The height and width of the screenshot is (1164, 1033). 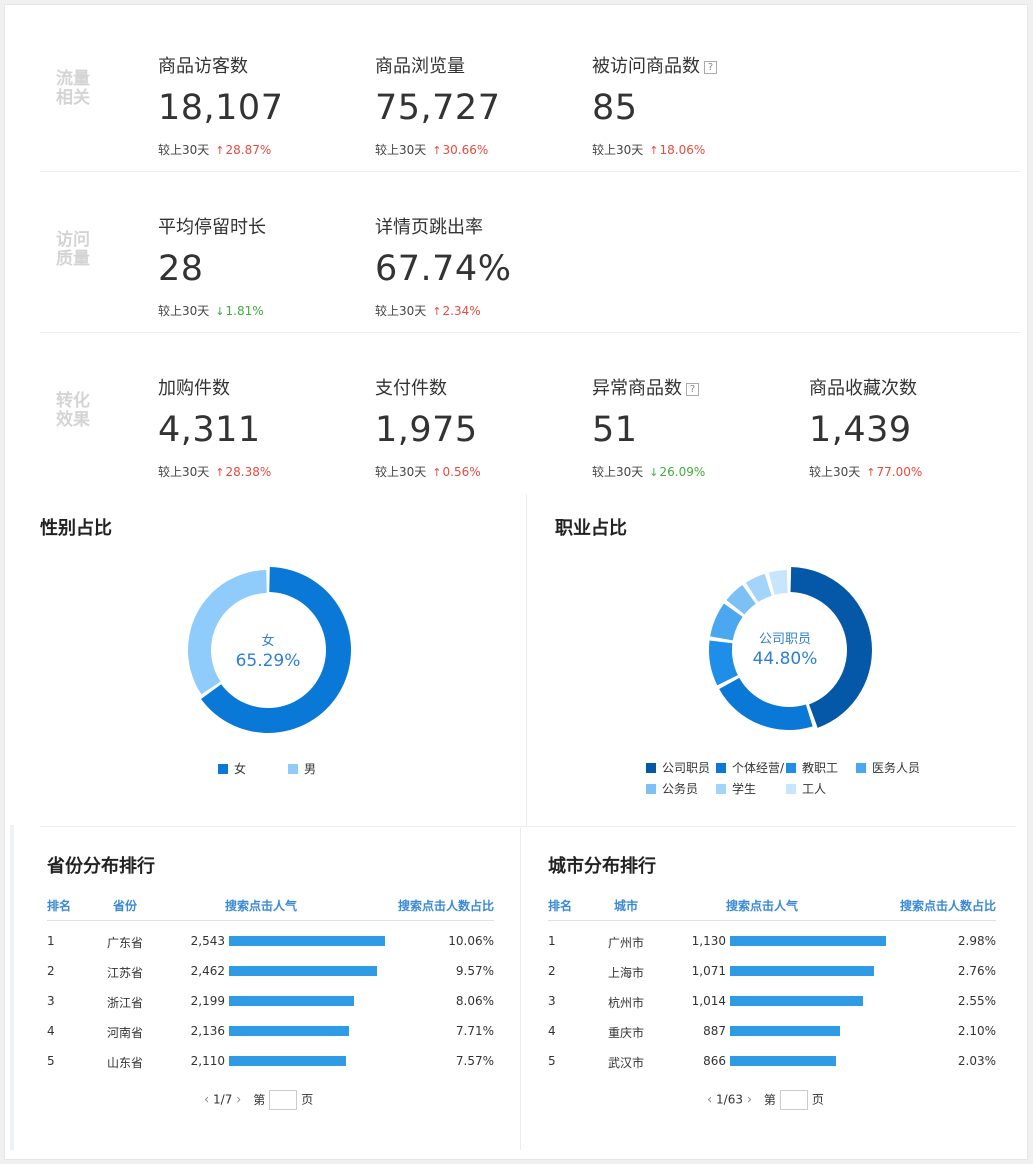 I want to click on section-label: 转化效果, so click(x=73, y=410).